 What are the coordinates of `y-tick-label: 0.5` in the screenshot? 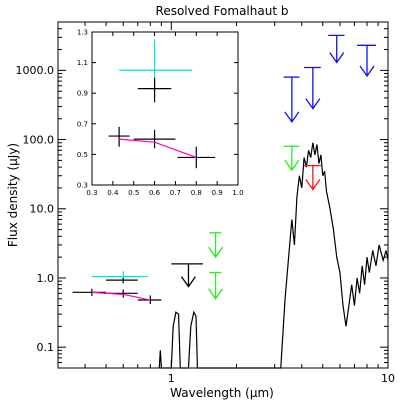 It's located at (82, 155).